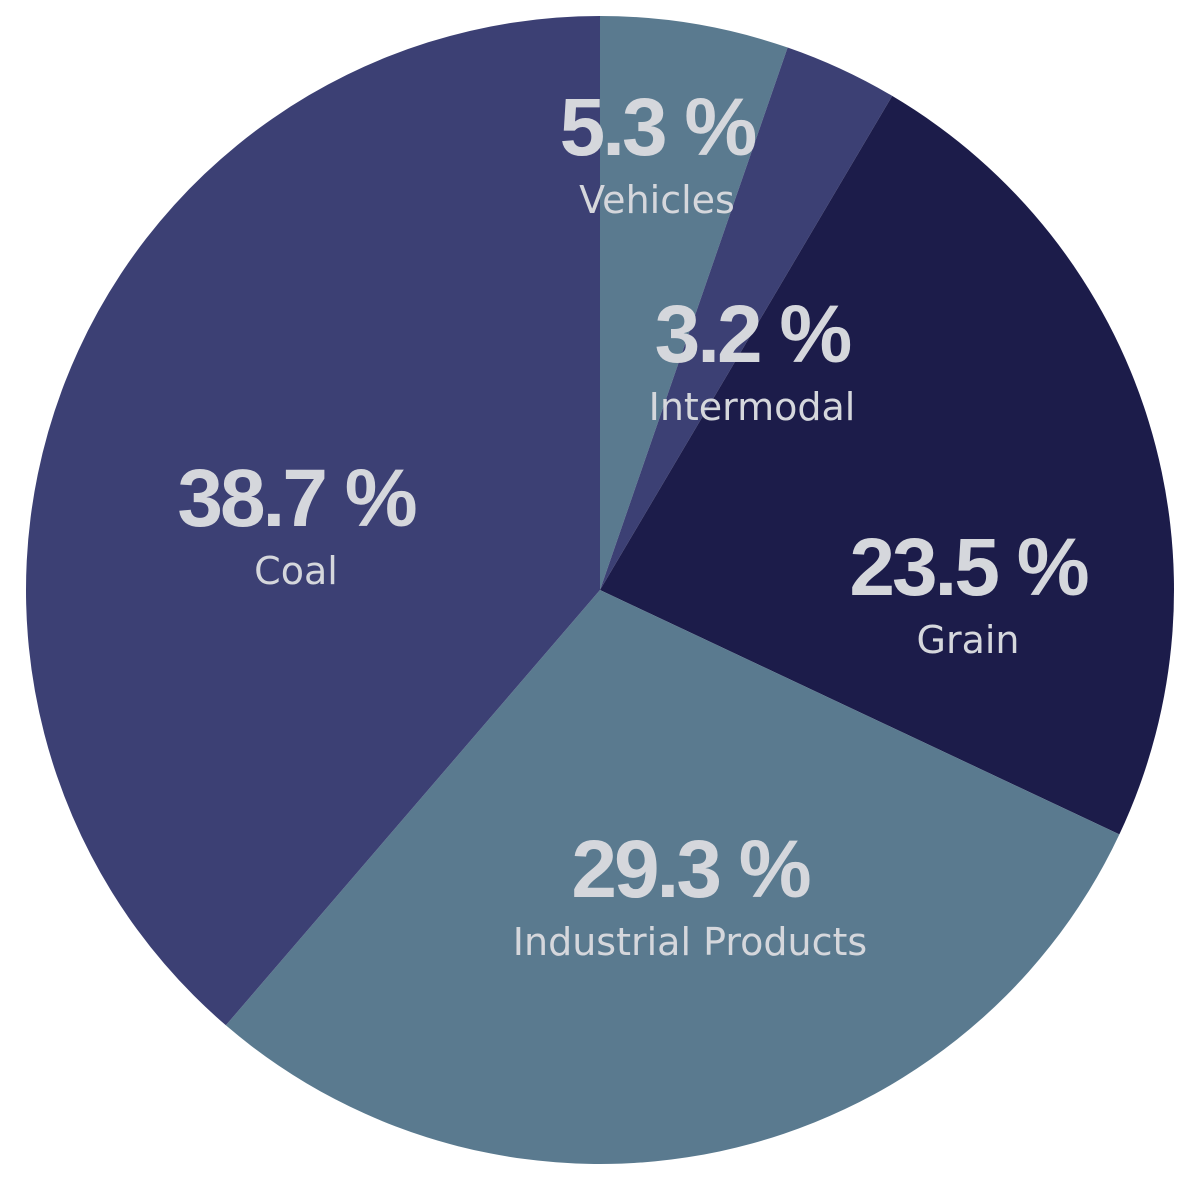 The width and height of the screenshot is (1200, 1177). I want to click on slice-name-label-coal: Coal, so click(296, 571).